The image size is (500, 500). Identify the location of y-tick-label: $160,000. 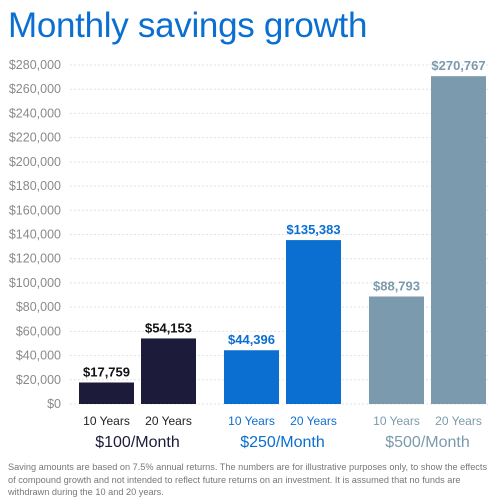
(35, 210).